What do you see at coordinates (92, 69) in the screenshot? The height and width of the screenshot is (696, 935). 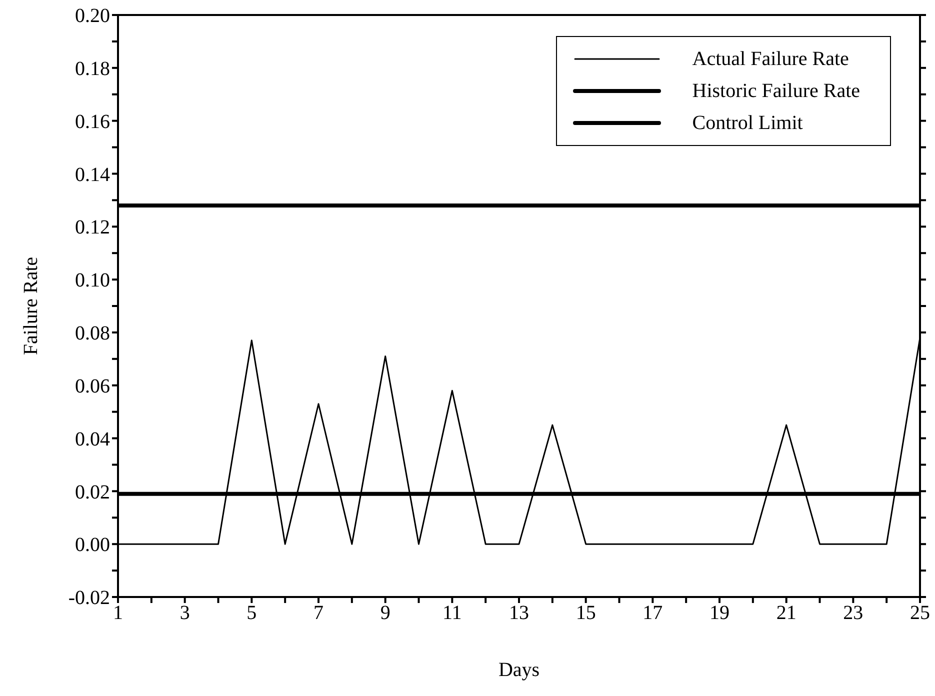 I see `y-tick-label: 0.18` at bounding box center [92, 69].